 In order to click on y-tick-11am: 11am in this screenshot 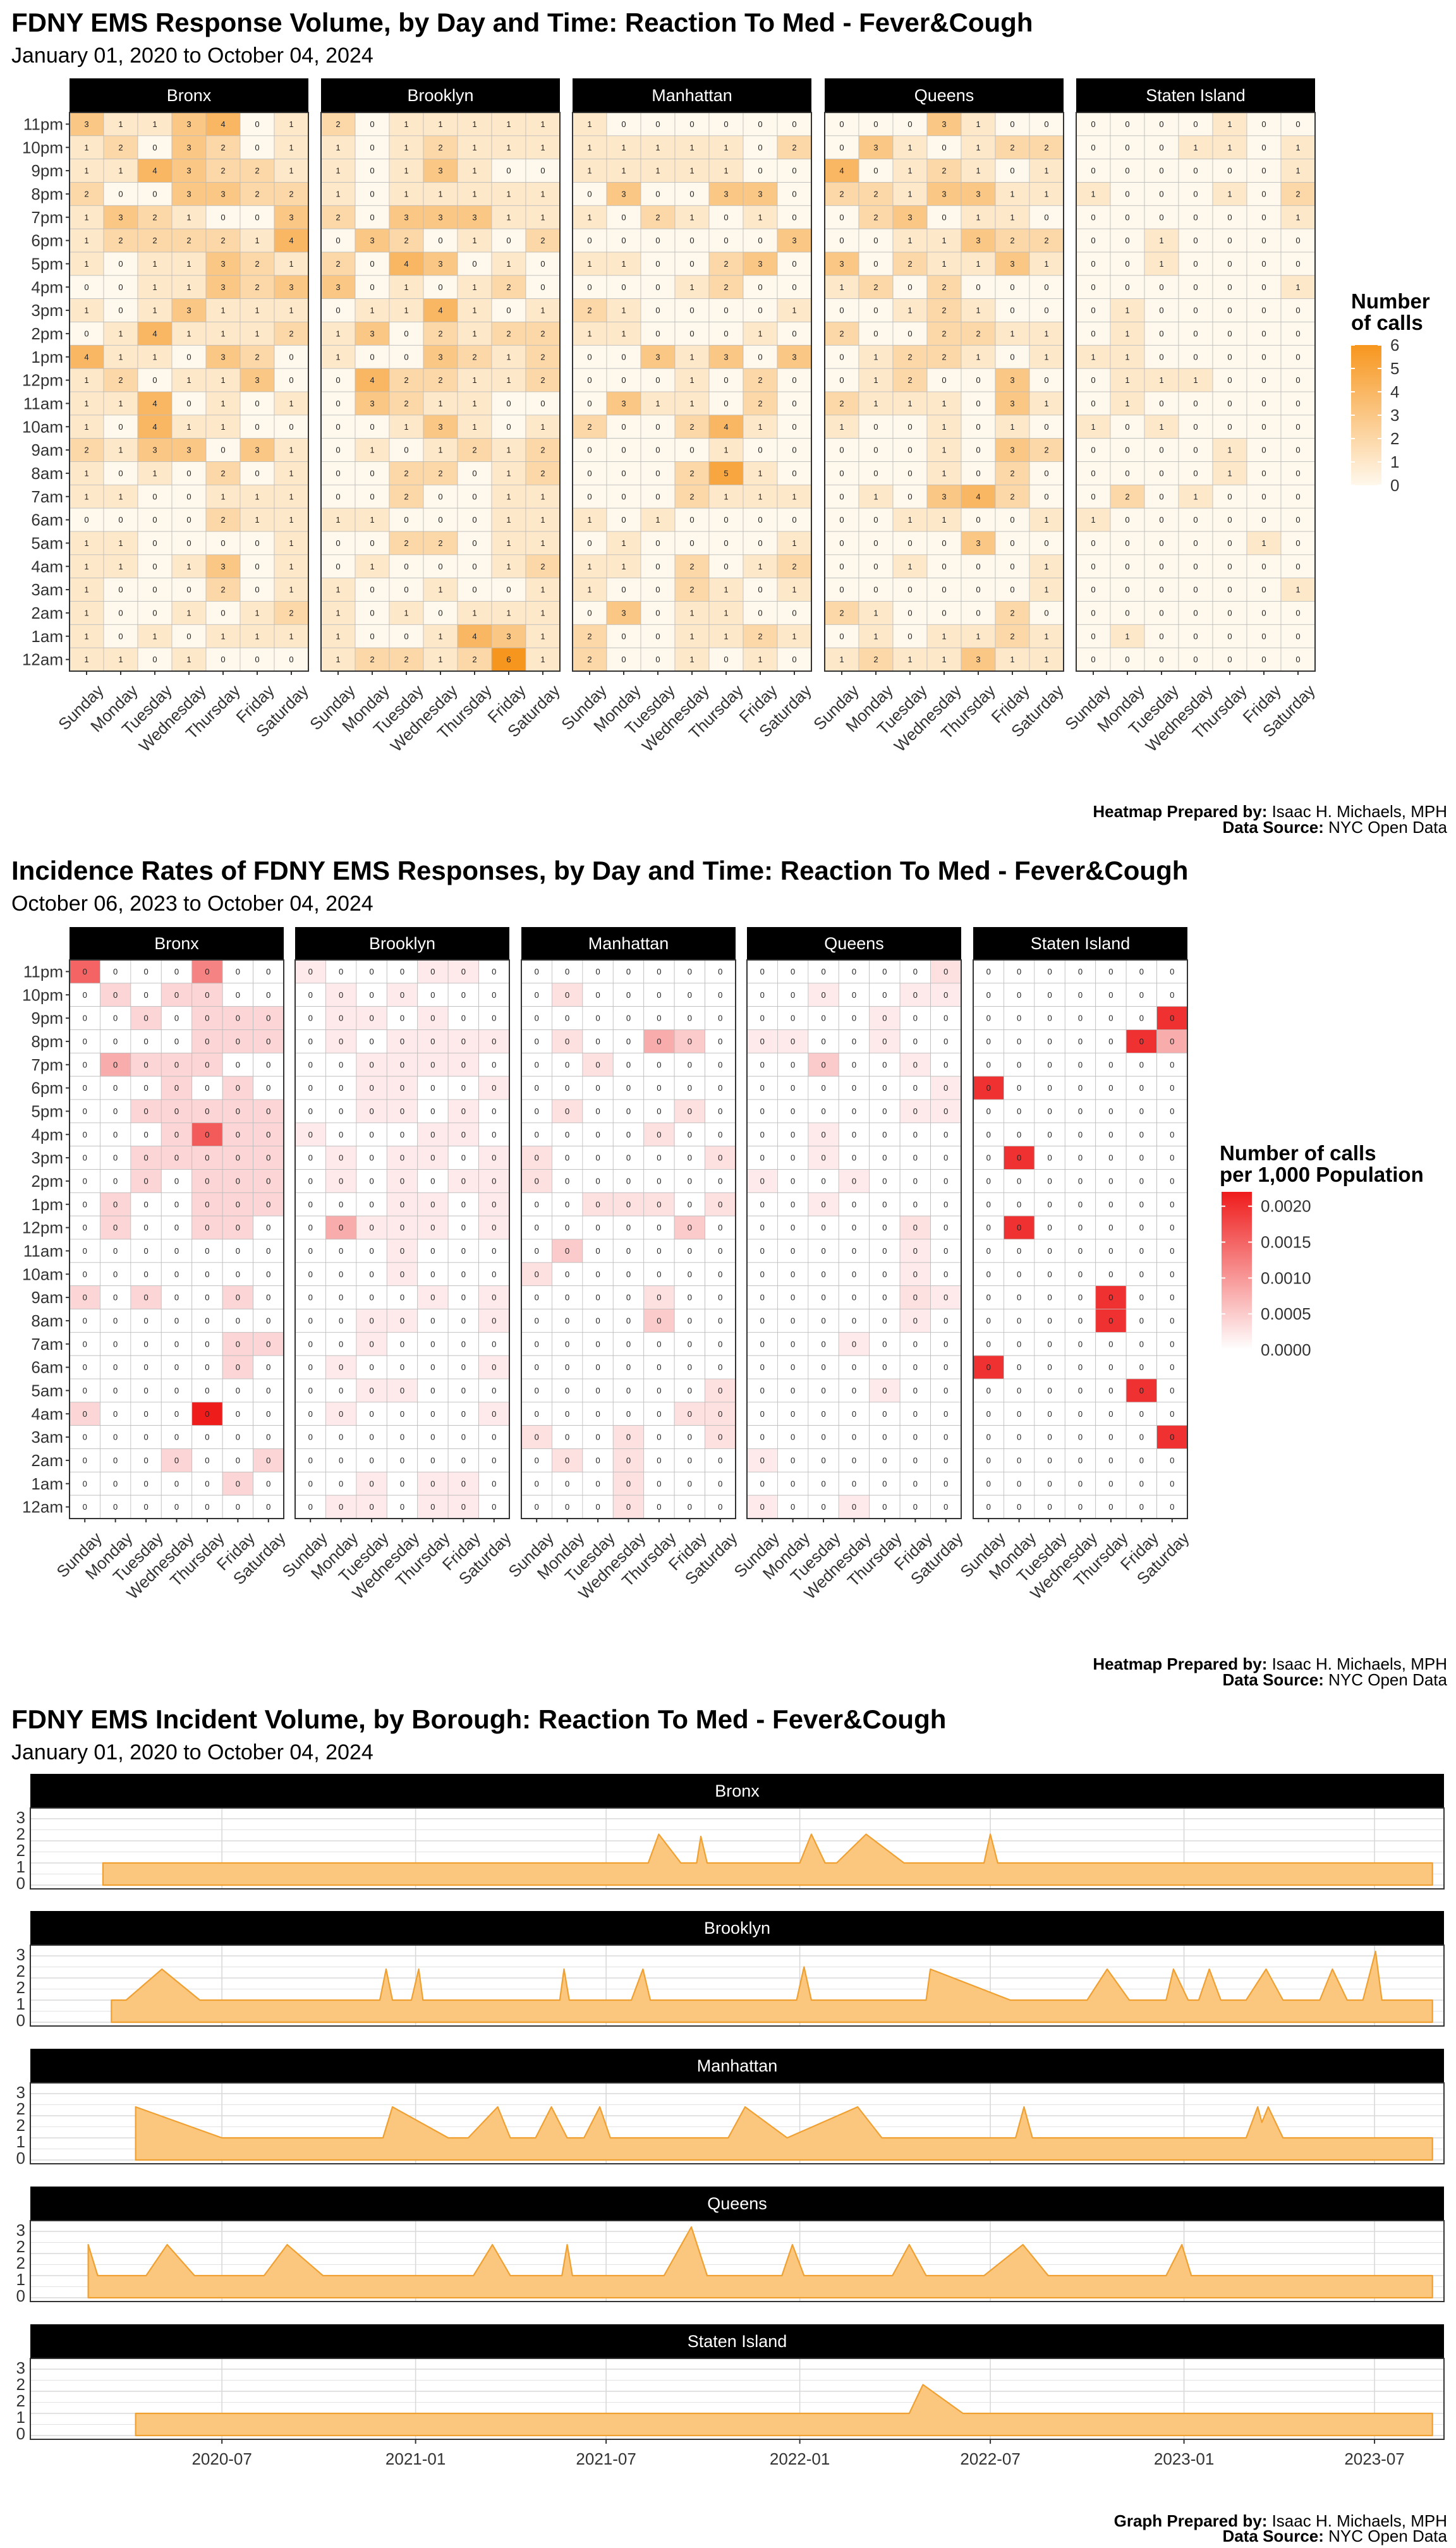, I will do `click(43, 403)`.